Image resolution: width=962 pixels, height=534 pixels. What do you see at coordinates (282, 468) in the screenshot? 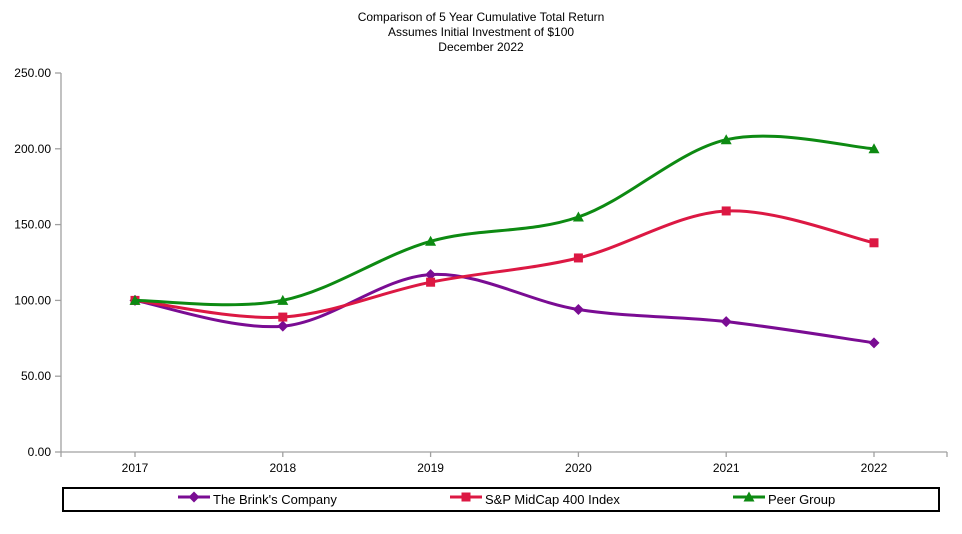
I see `x-axis-tick-label: 2018` at bounding box center [282, 468].